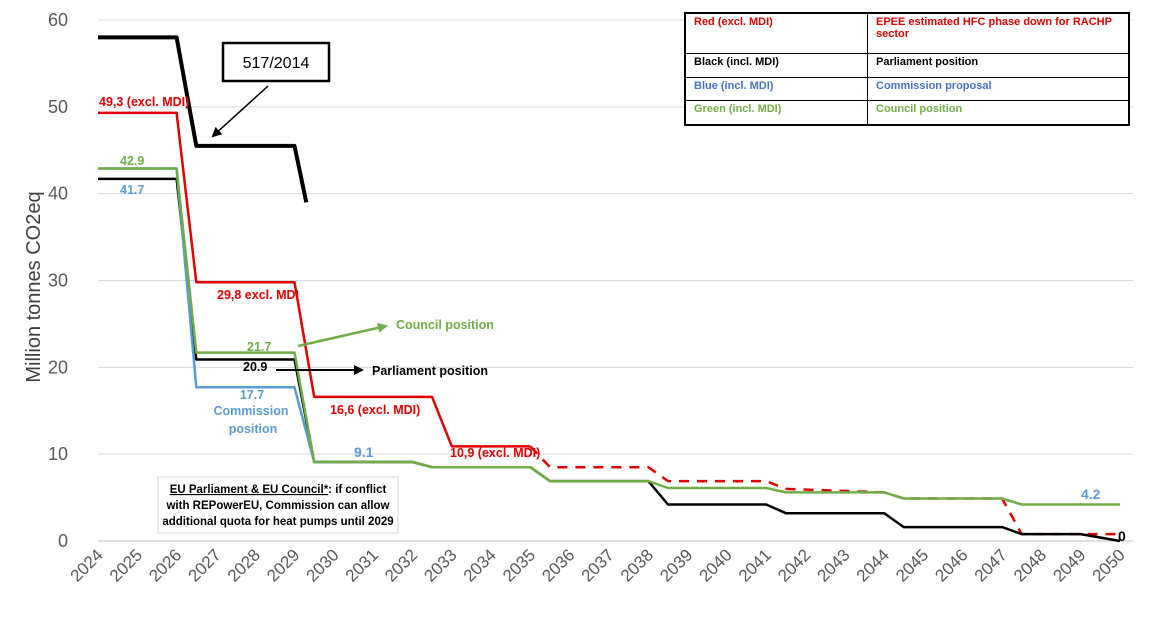 This screenshot has height=622, width=1150. I want to click on legend-key: Green (incl. MDI), so click(776, 112).